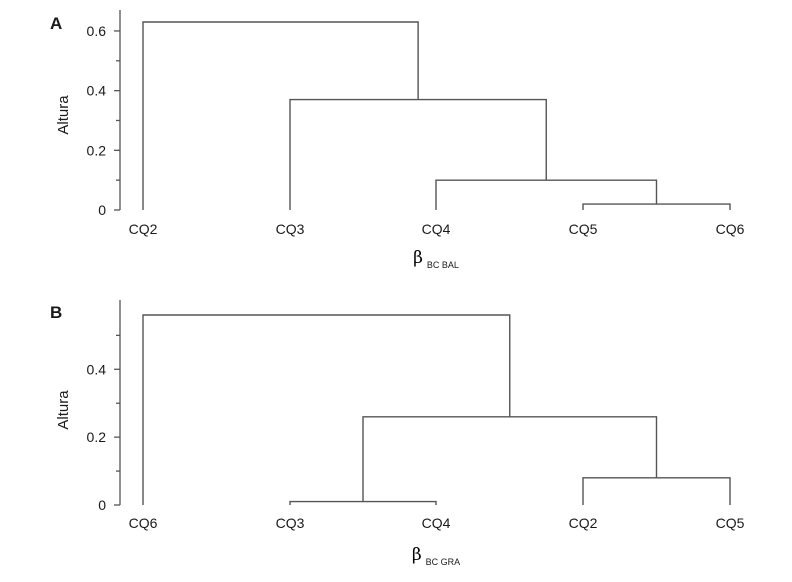  I want to click on branch-cq4-cq5_cq6, so click(546, 194).